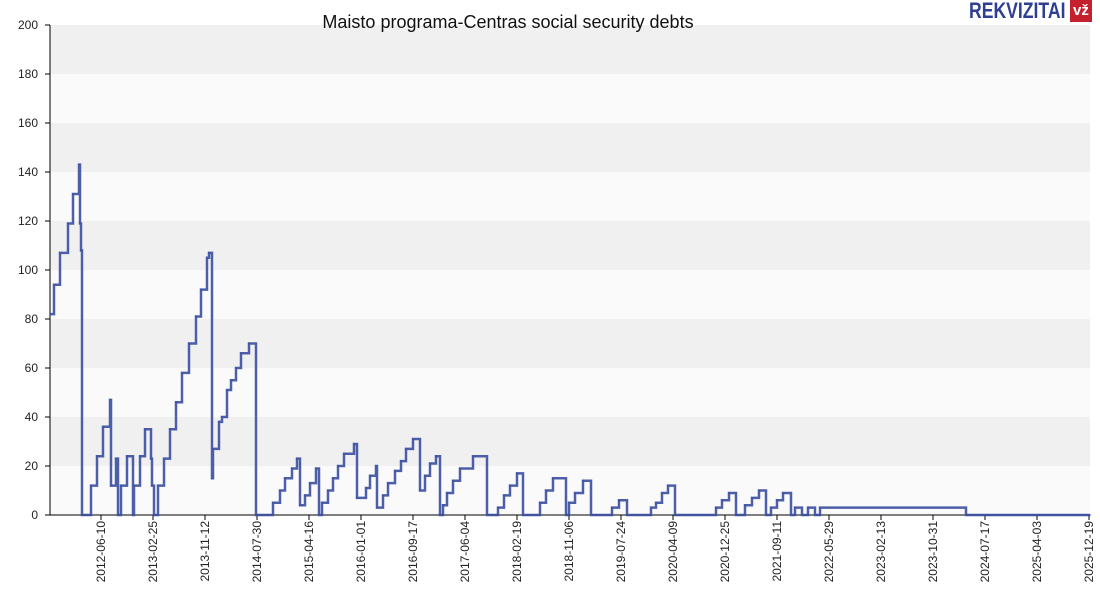  Describe the element at coordinates (32, 466) in the screenshot. I see `y-tick-label: 20` at that location.